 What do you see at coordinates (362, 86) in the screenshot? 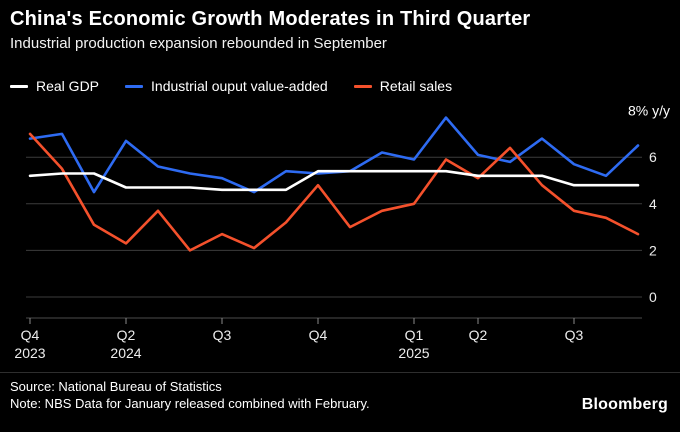
I see `legend-swatch-retail-sales` at bounding box center [362, 86].